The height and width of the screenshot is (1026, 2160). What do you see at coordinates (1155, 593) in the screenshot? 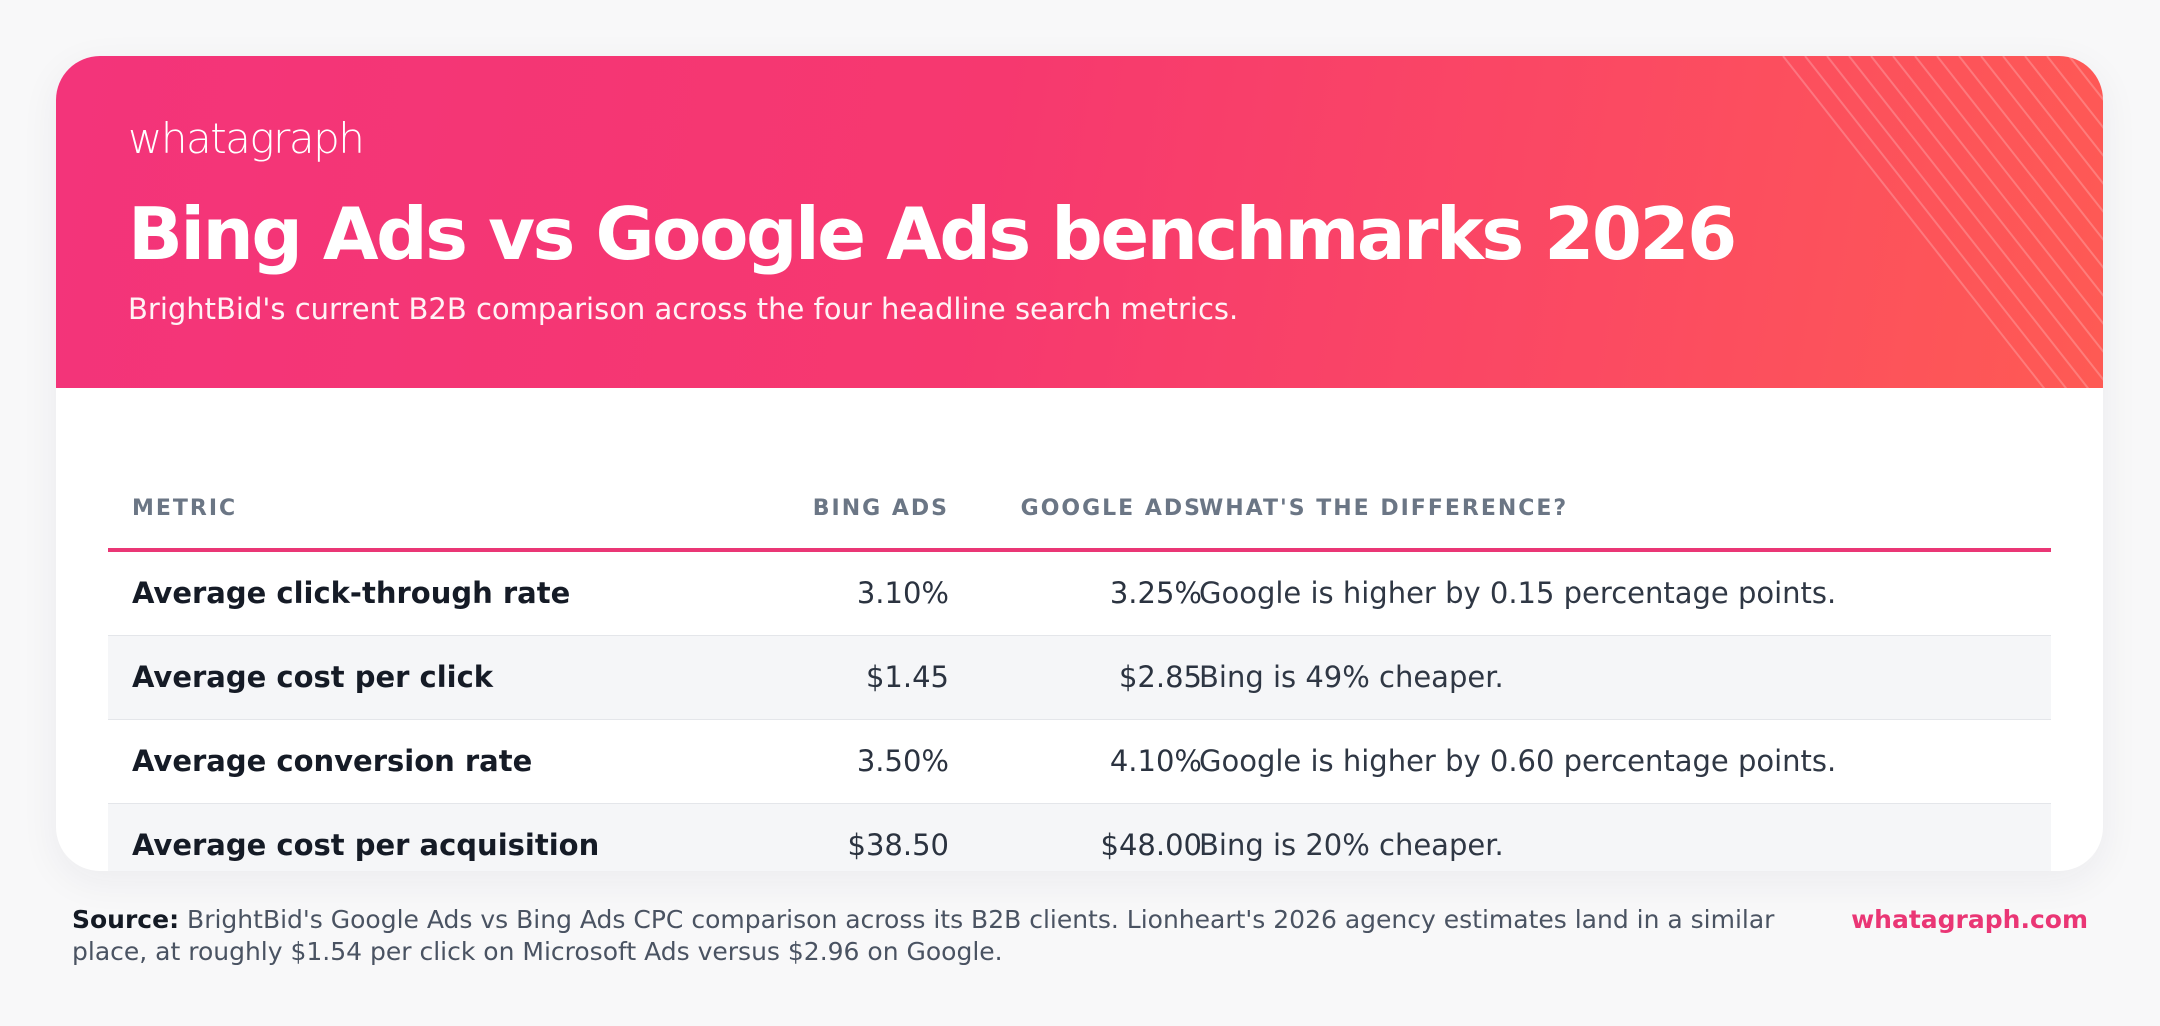
I see `google-value-cell: 3.25%` at bounding box center [1155, 593].